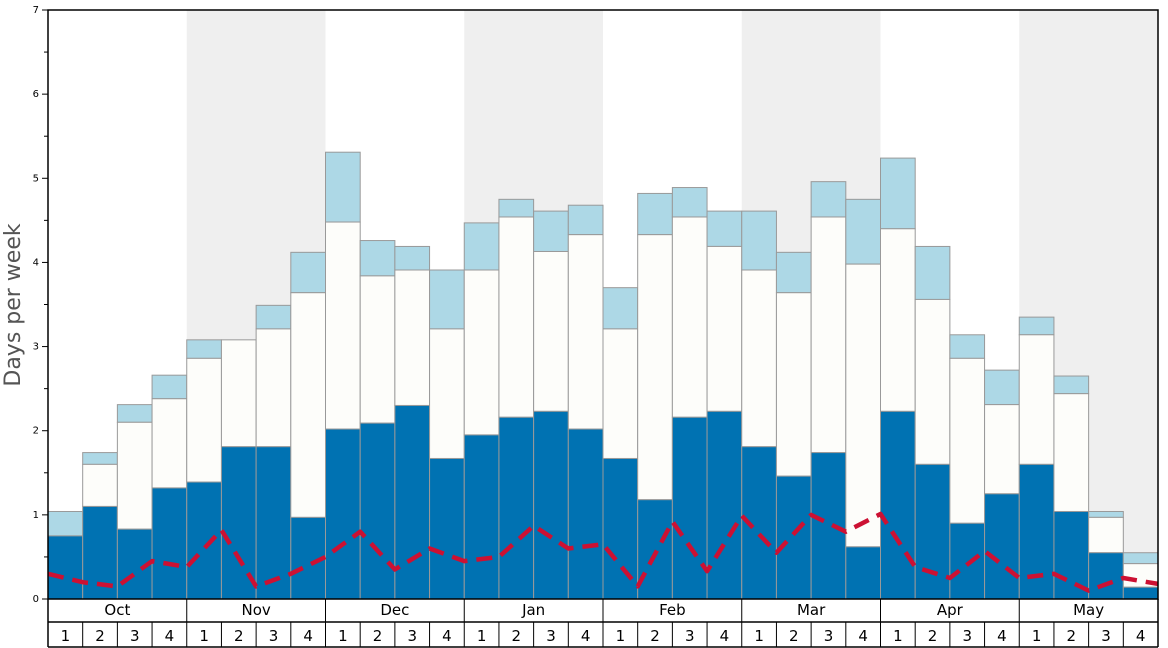 This screenshot has height=648, width=1168. Describe the element at coordinates (950, 610) in the screenshot. I see `month-label-apr: Apr` at that location.